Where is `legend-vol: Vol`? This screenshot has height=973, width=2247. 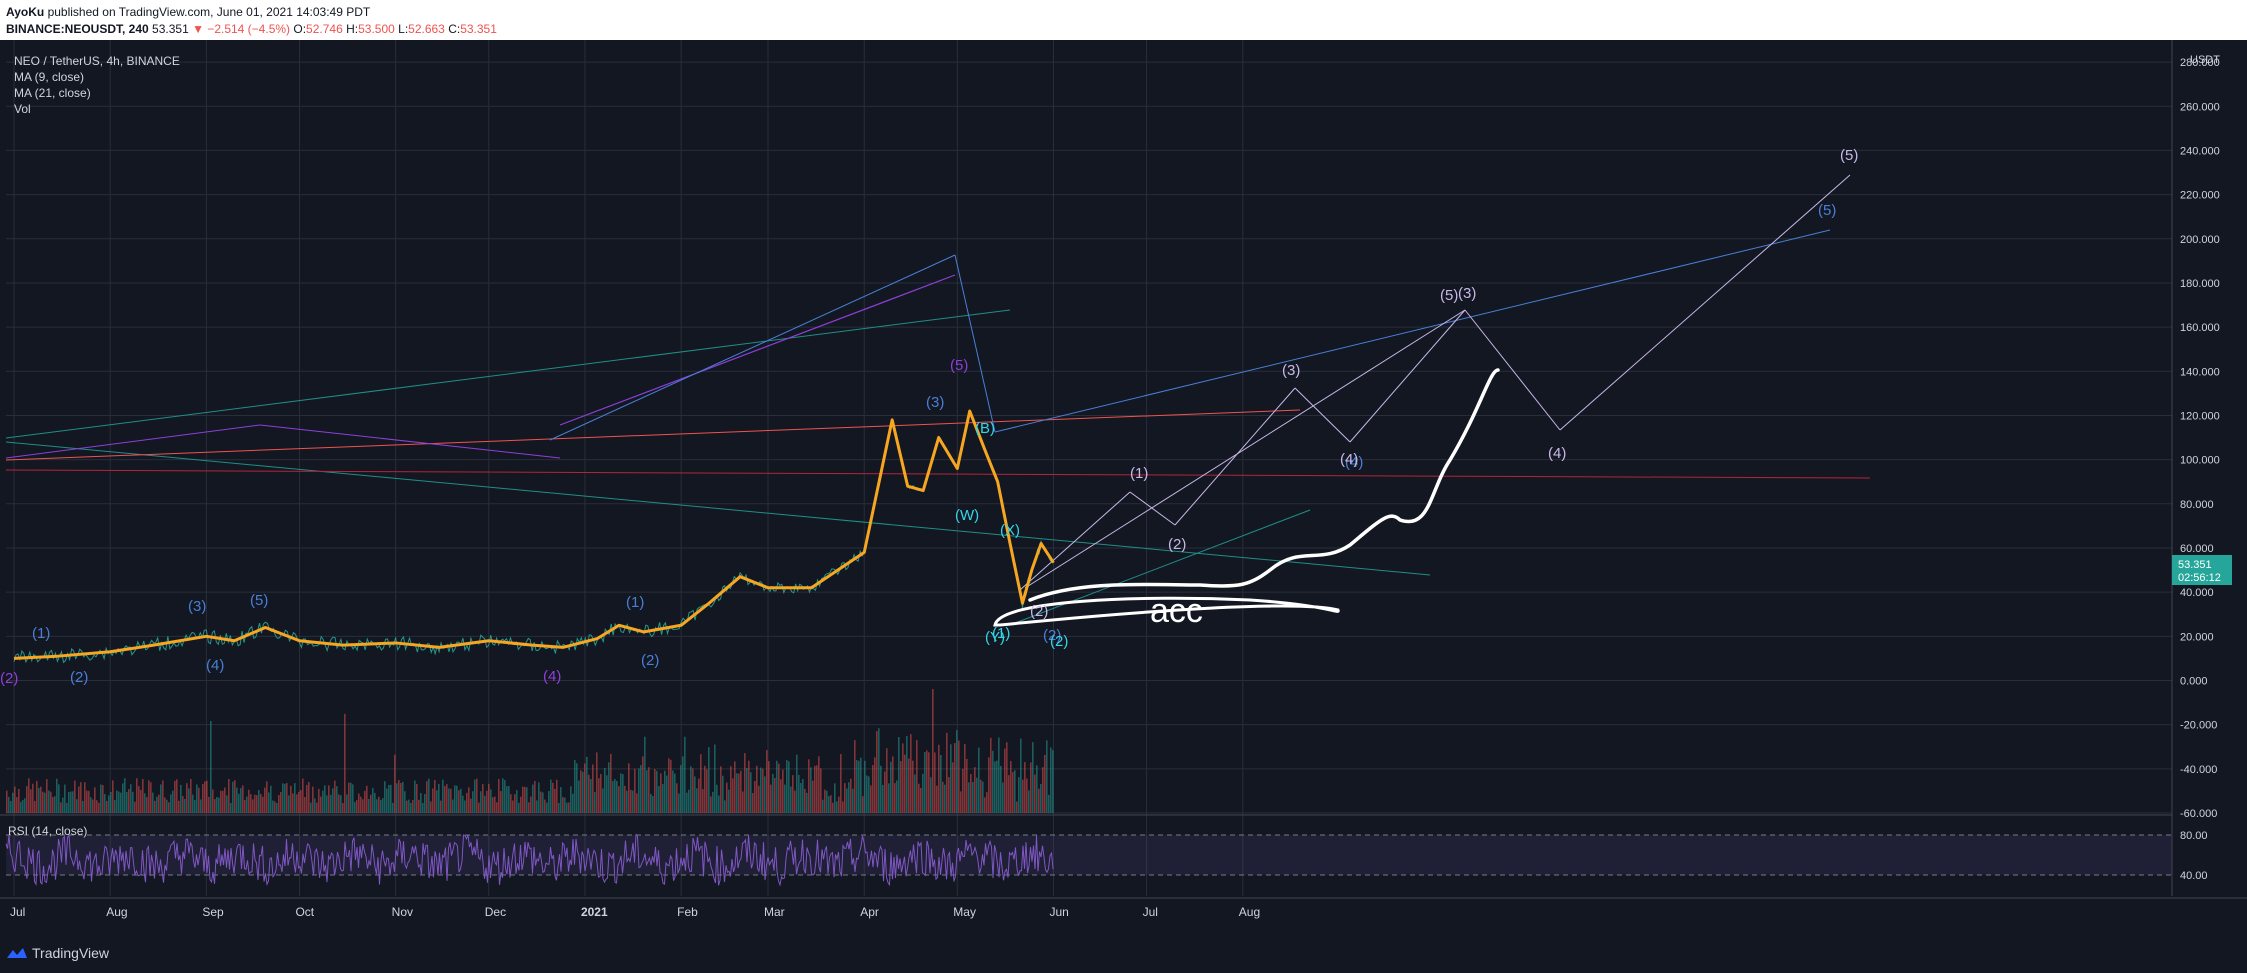 legend-vol: Vol is located at coordinates (22, 109).